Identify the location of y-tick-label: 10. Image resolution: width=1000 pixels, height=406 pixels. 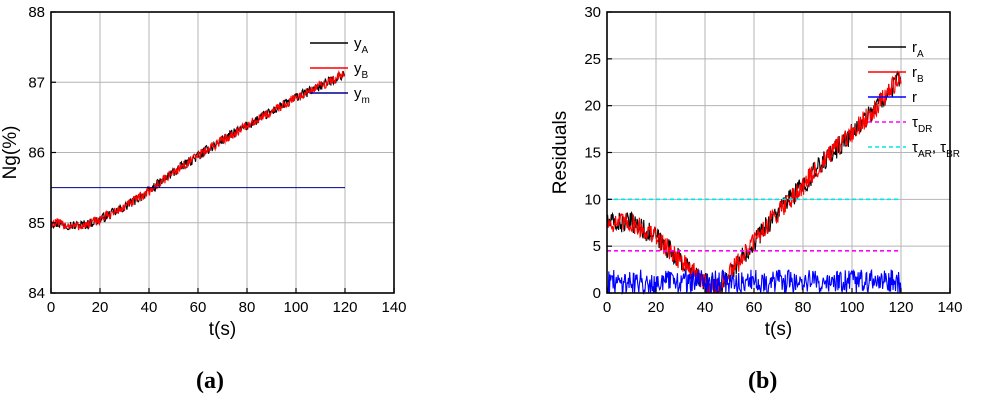
(592, 199).